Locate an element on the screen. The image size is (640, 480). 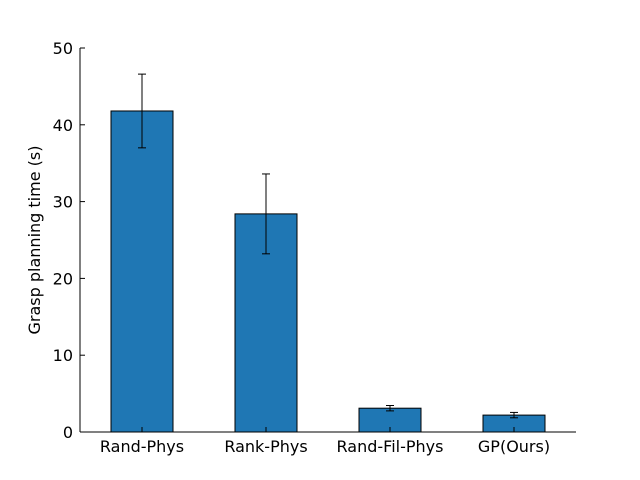
y-tick-label-4: 30 is located at coordinates (63, 202).